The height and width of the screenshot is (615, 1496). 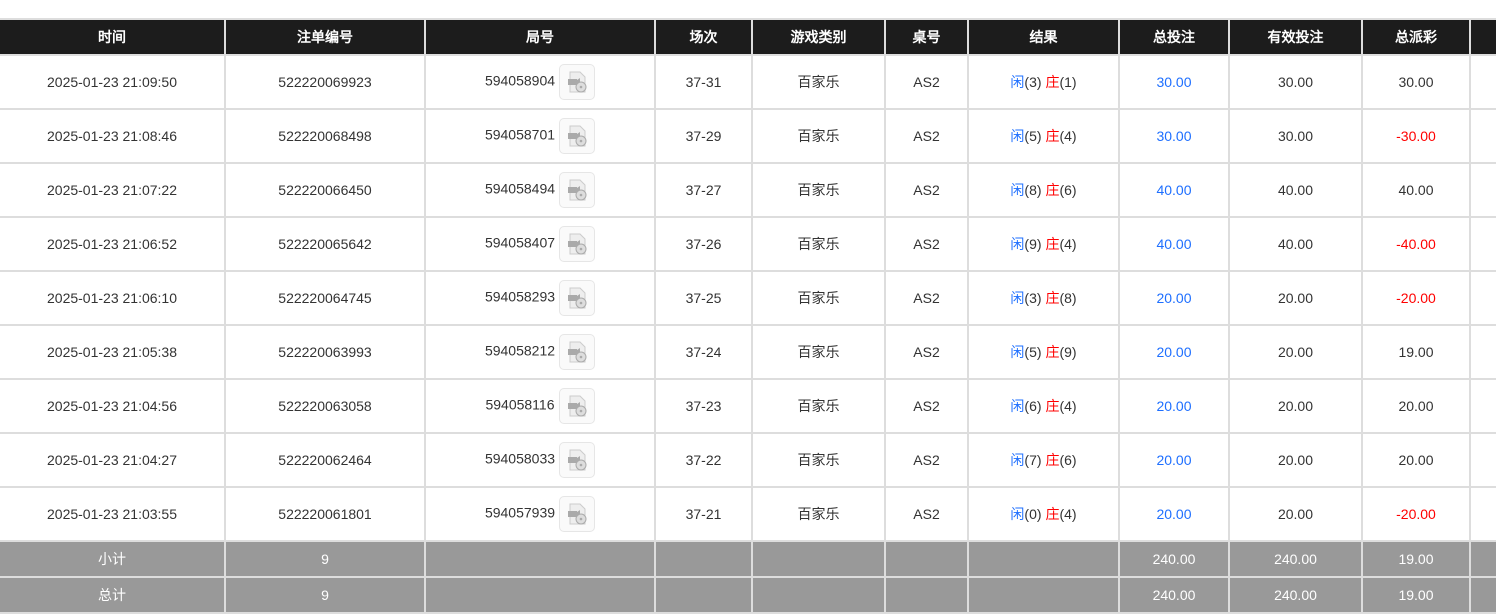 What do you see at coordinates (520, 134) in the screenshot?
I see `round-id: 594058701` at bounding box center [520, 134].